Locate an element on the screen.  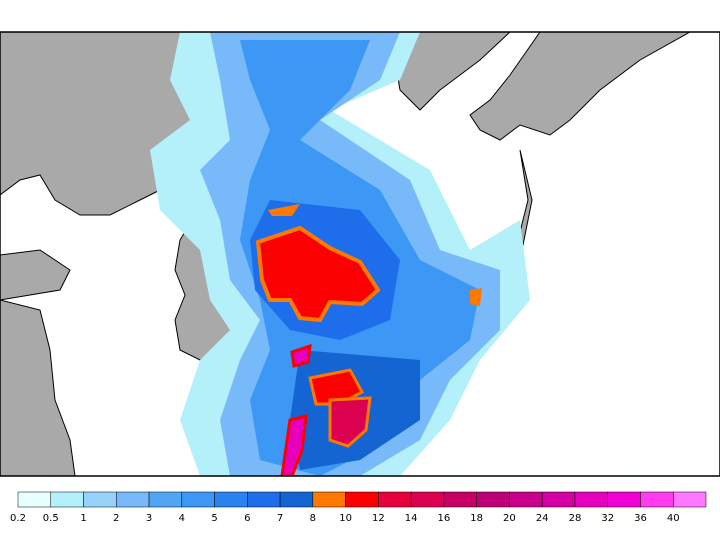
colorbar-label: 8 is located at coordinates (313, 518).